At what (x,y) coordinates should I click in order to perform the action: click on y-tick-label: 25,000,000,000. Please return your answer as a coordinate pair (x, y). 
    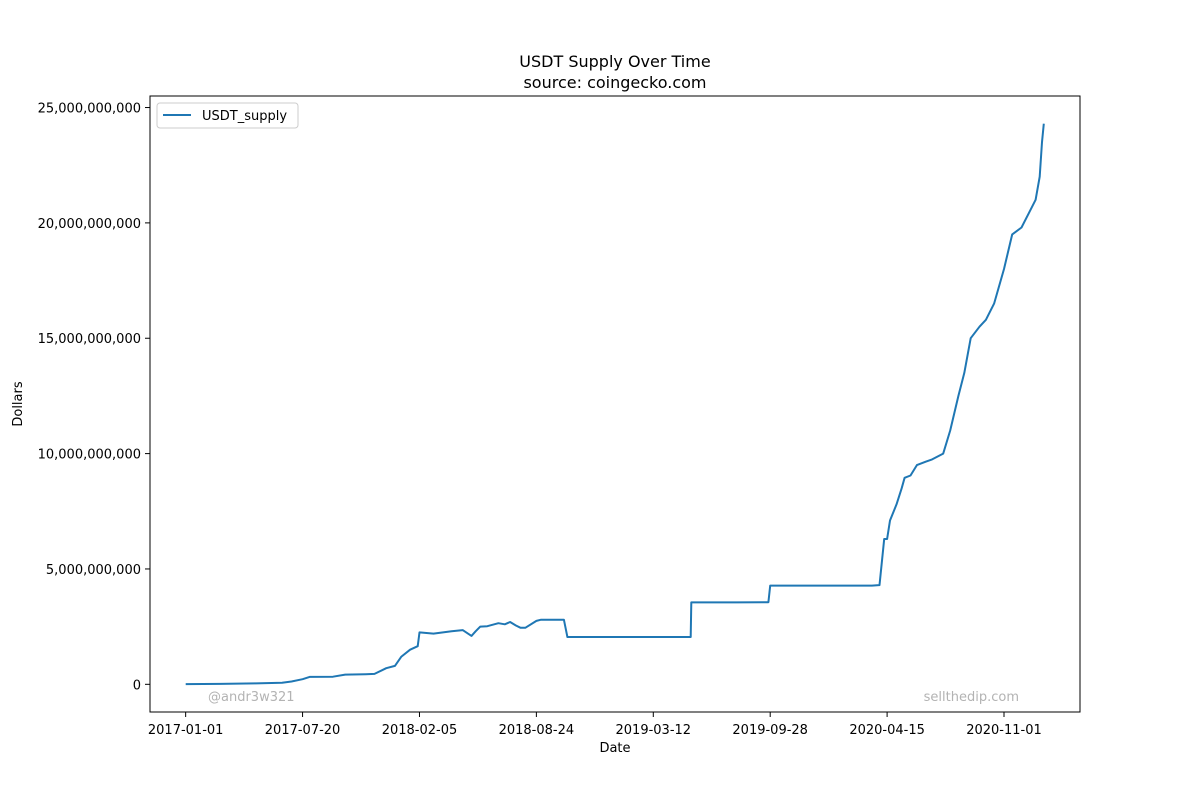
    Looking at the image, I should click on (89, 109).